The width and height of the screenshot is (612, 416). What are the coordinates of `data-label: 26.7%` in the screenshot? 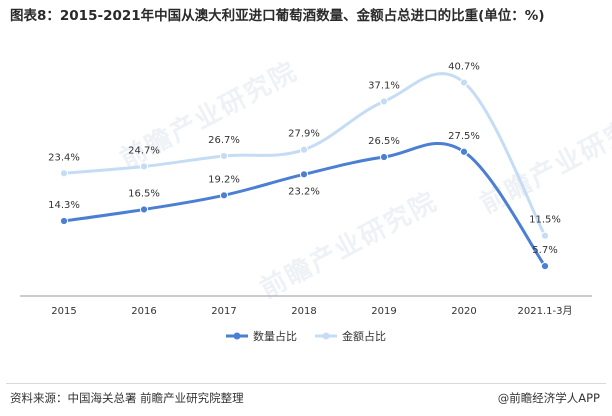 It's located at (224, 140).